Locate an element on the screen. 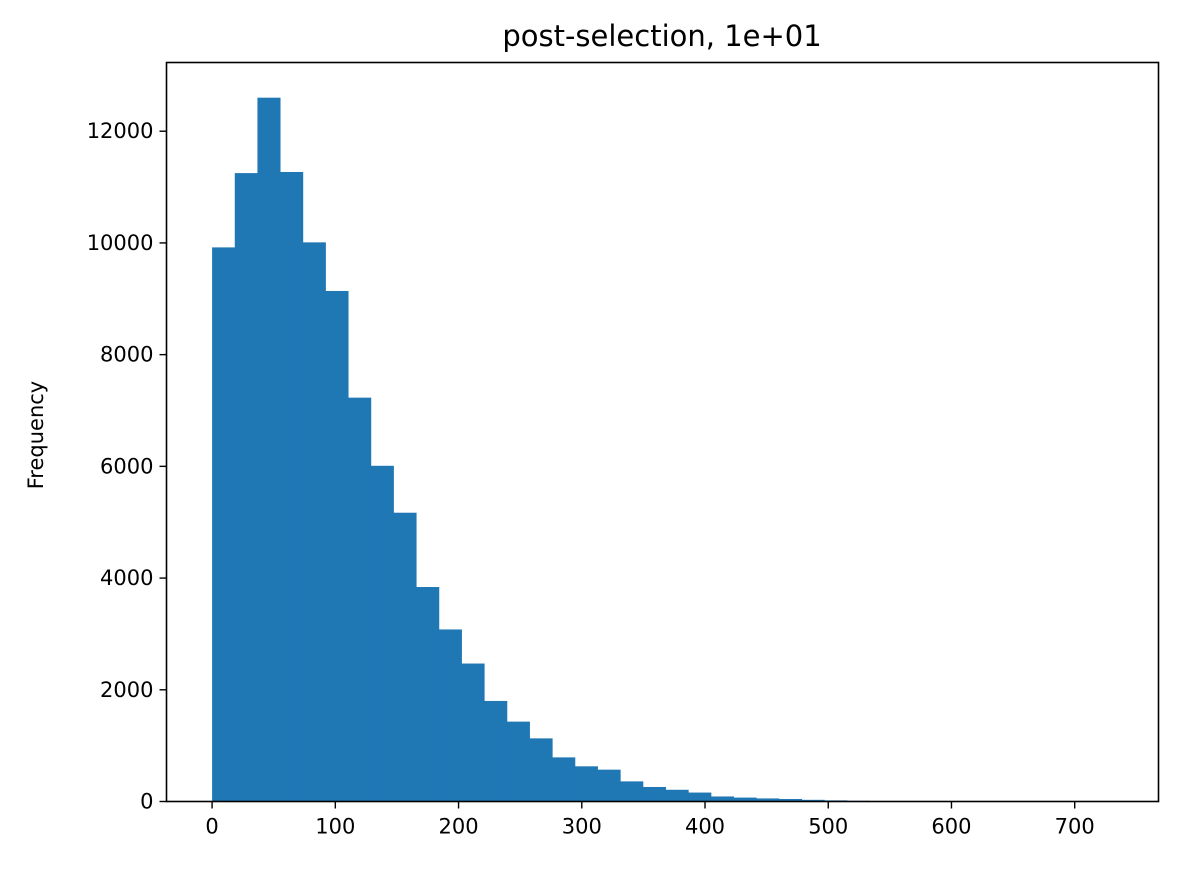 The image size is (1179, 869). y-tick-label: 0 is located at coordinates (146, 802).